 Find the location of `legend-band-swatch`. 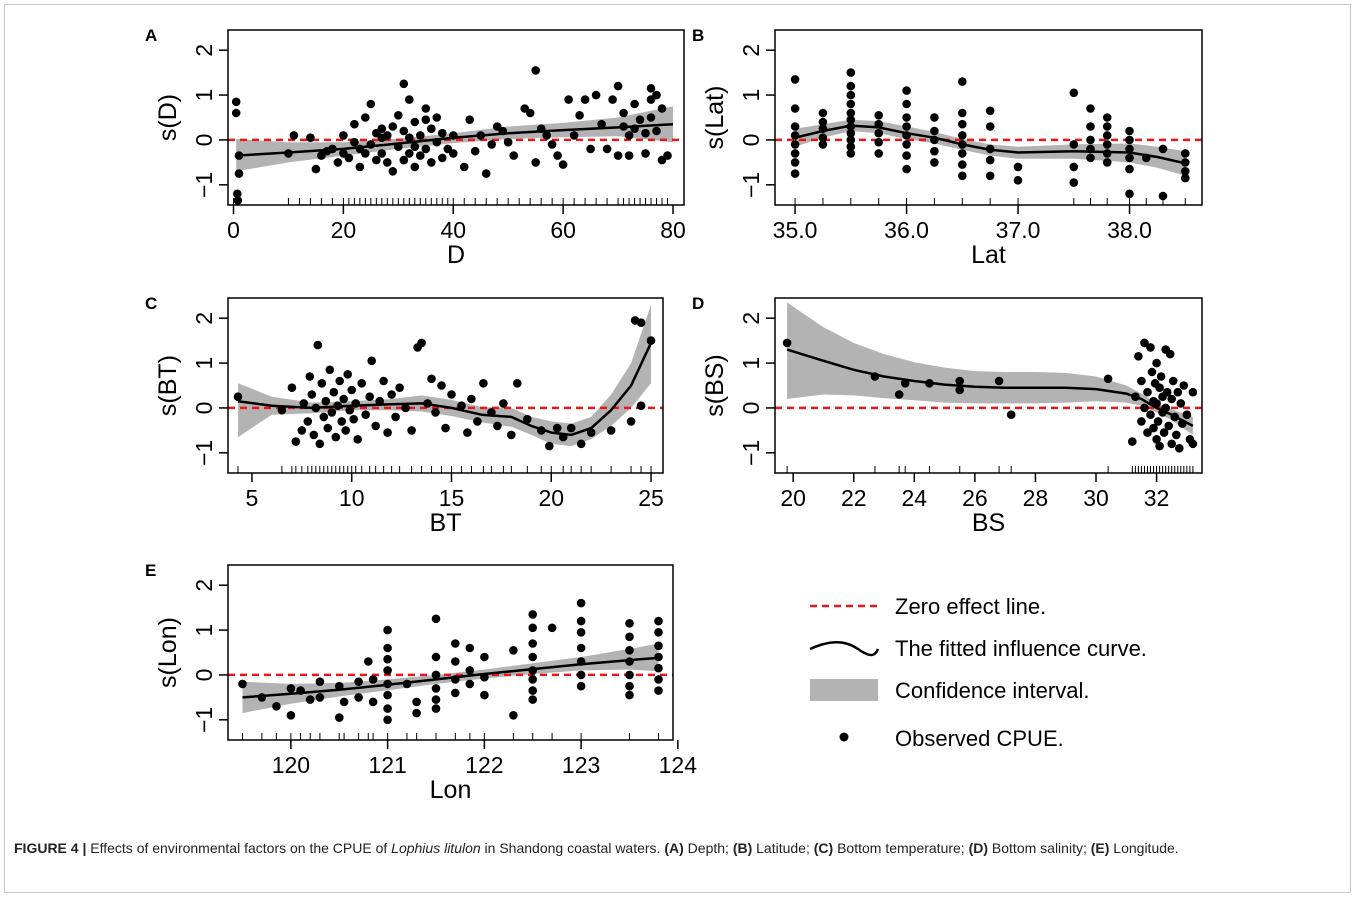

legend-band-swatch is located at coordinates (844, 690).